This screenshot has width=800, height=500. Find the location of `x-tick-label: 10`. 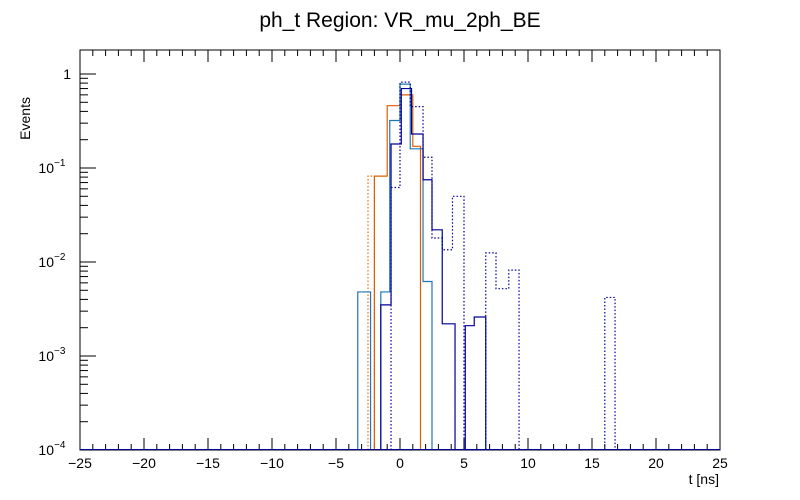

x-tick-label: 10 is located at coordinates (528, 463).